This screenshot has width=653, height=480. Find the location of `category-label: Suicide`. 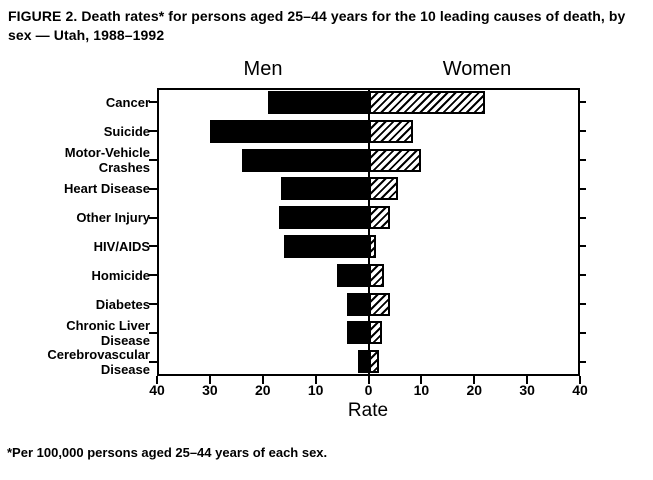

category-label: Suicide is located at coordinates (126, 131).